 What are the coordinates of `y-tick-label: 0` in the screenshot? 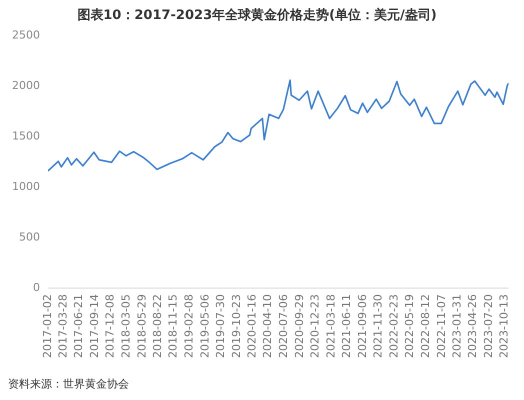 It's located at (36, 287).